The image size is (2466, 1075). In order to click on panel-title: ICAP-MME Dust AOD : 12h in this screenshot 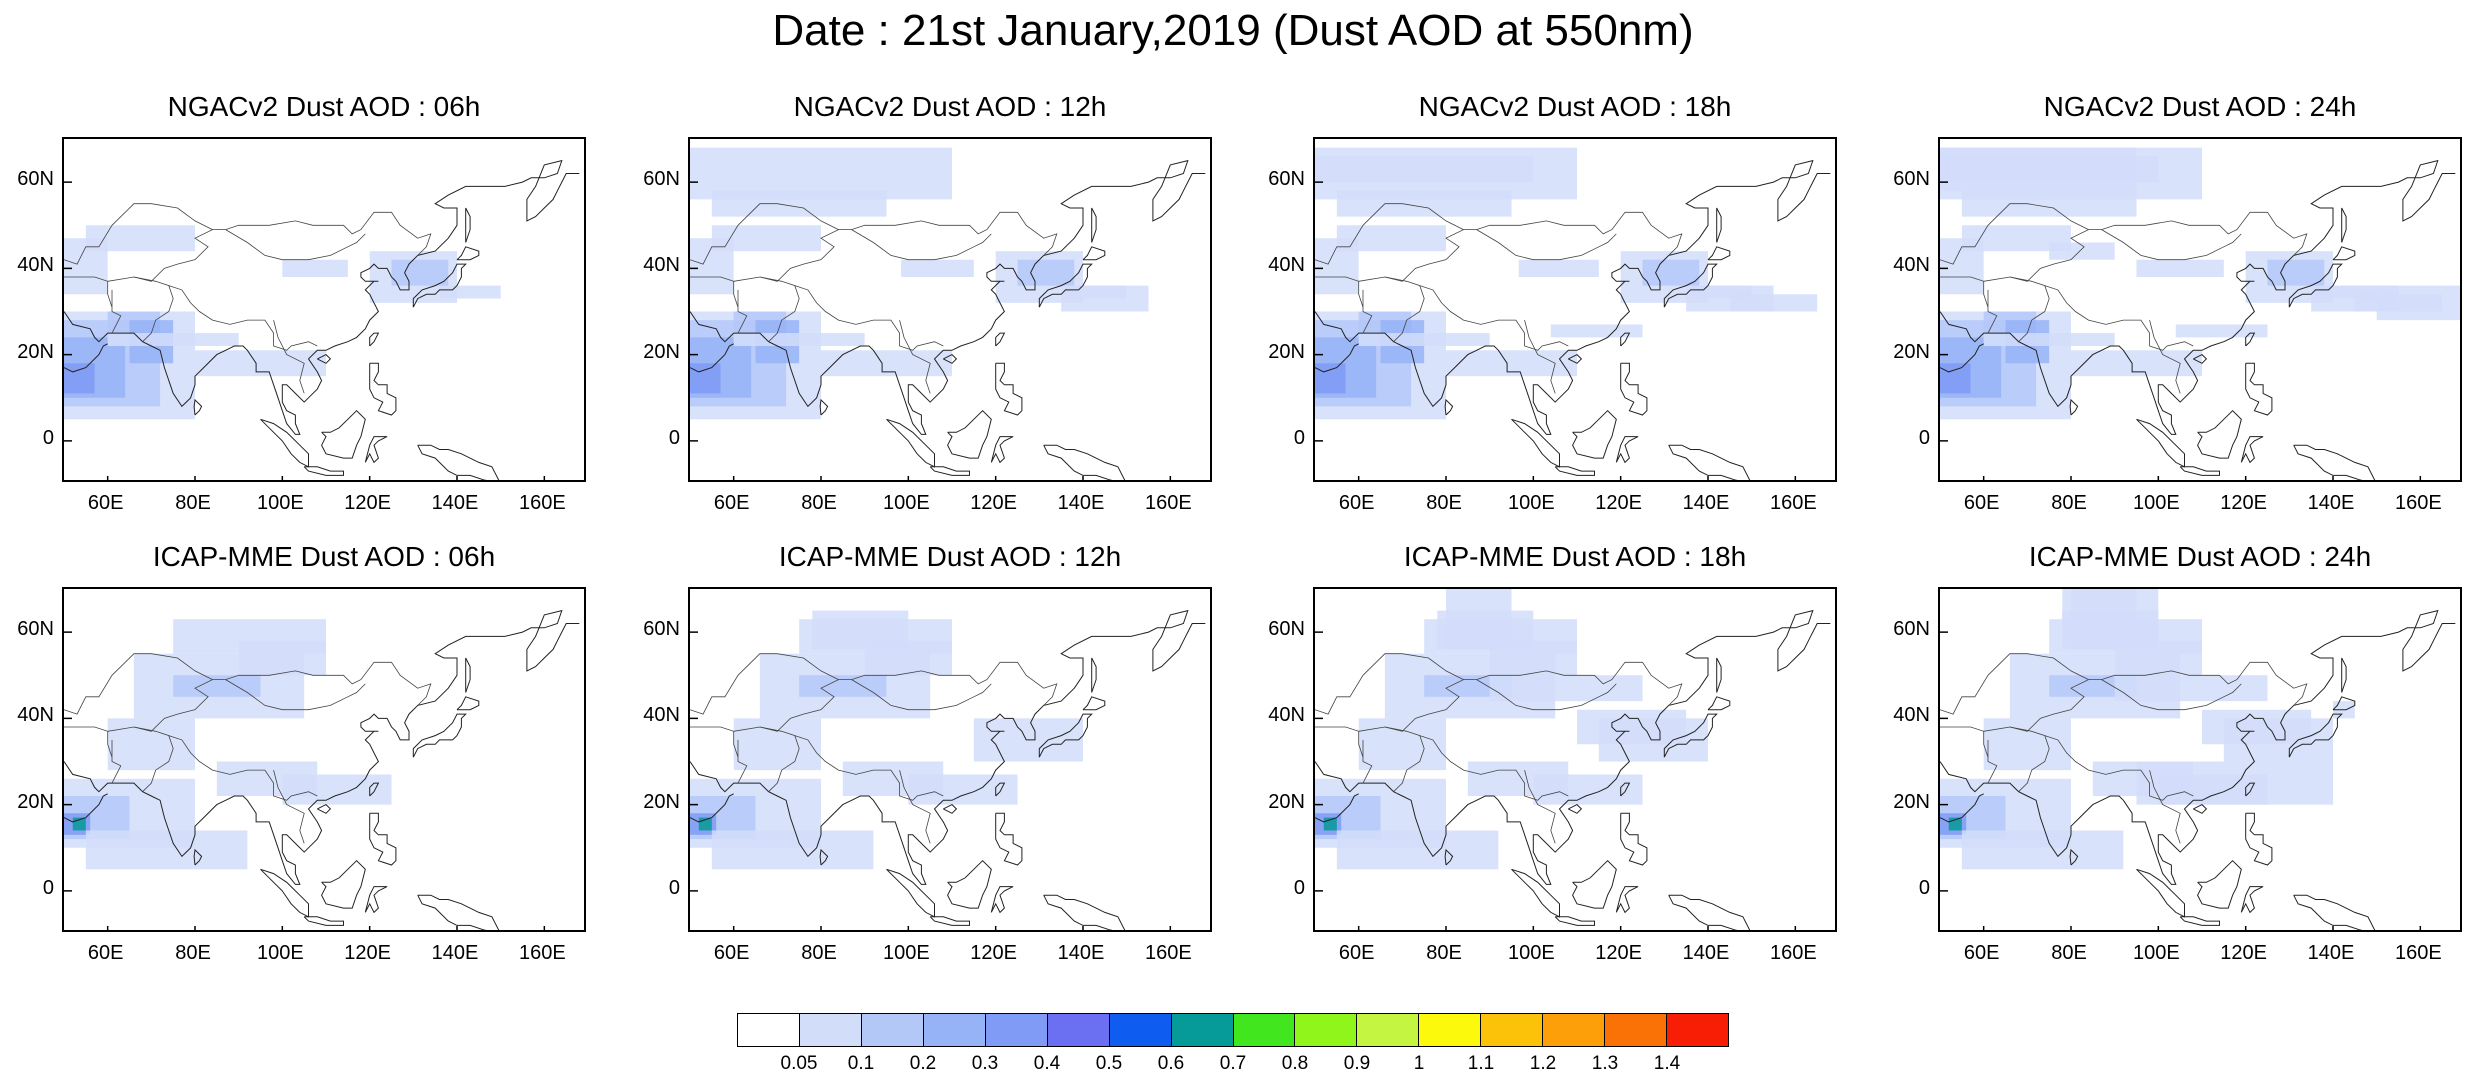, I will do `click(950, 556)`.